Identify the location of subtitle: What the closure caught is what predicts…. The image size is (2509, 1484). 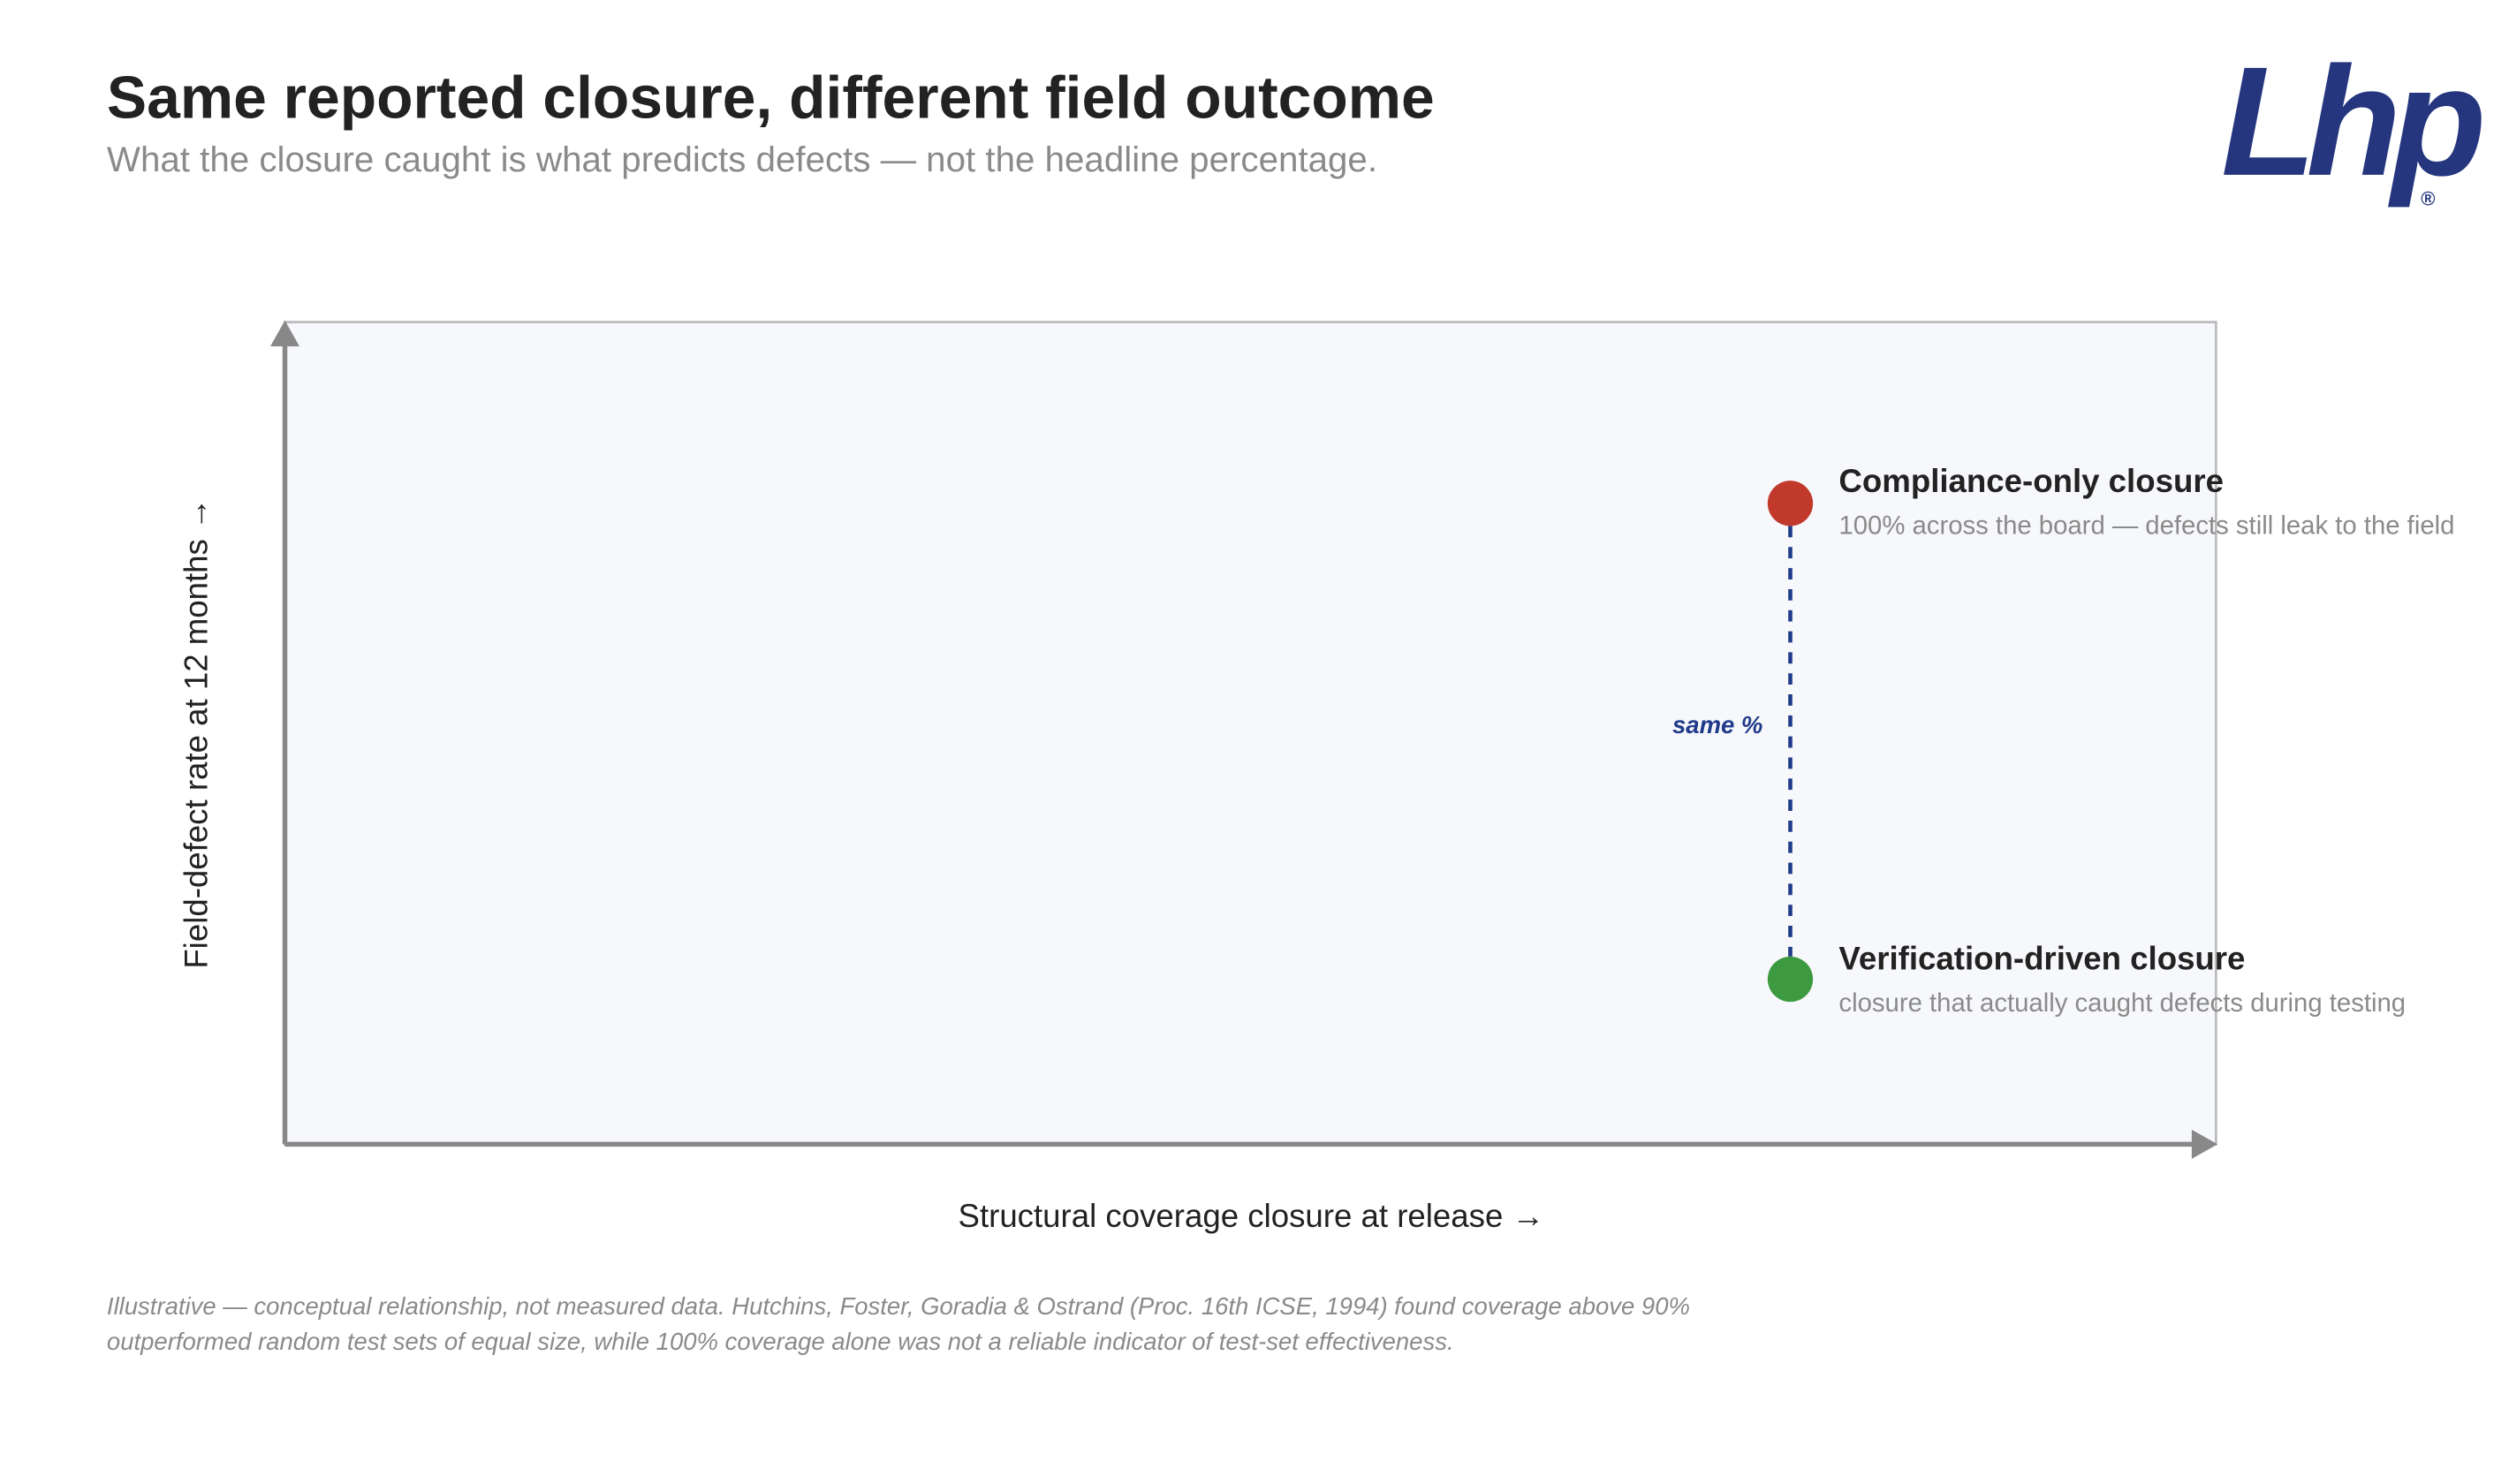
(742, 159).